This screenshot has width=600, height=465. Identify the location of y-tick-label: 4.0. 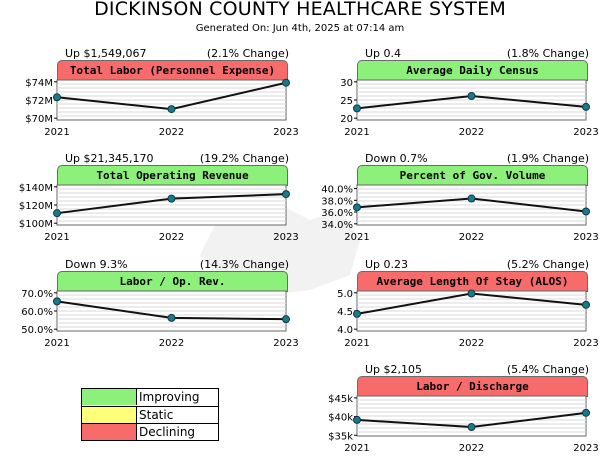
(345, 330).